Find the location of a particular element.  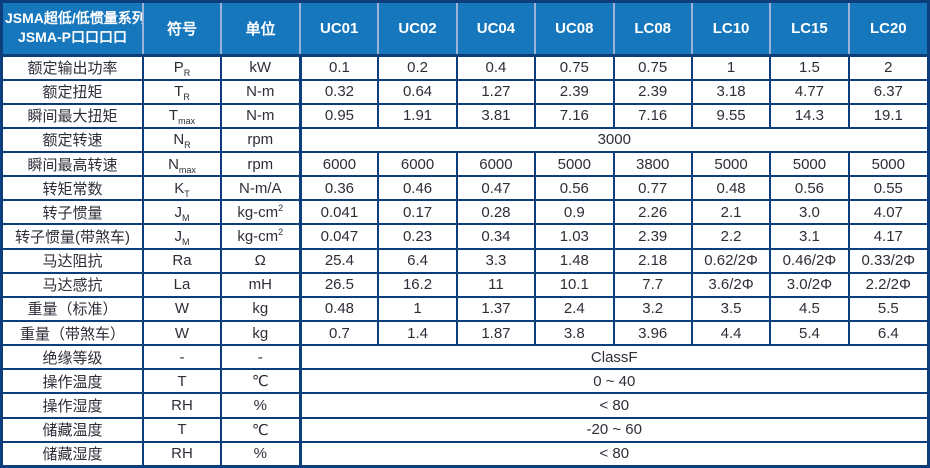

row-unit: Ω is located at coordinates (261, 261).